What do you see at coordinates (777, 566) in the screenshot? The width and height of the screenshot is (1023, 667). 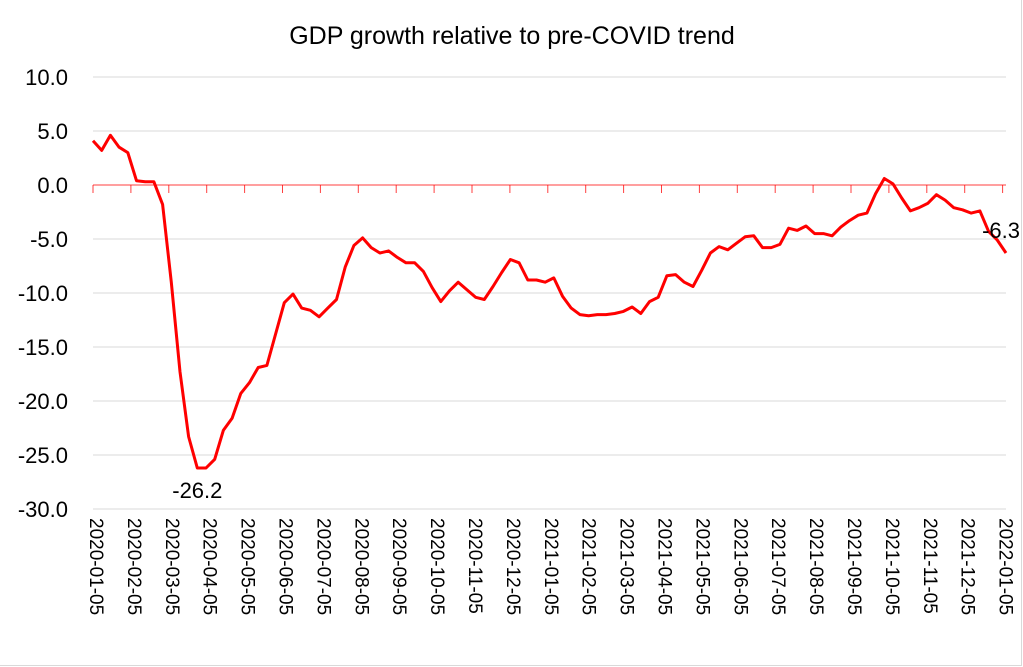 I see `x-tick-label: 2021-07-05` at bounding box center [777, 566].